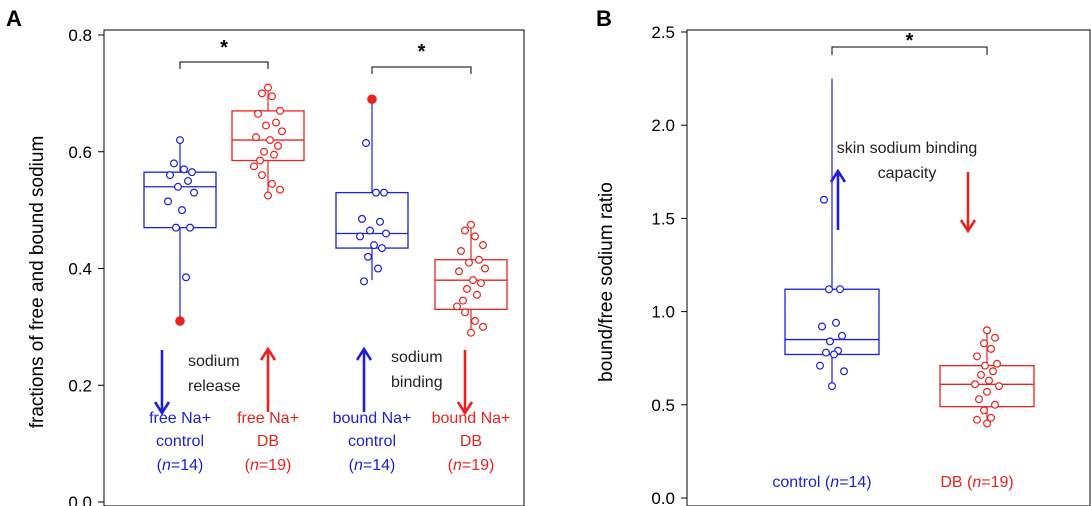  What do you see at coordinates (417, 370) in the screenshot?
I see `panel-a-annotation-binding: sodium binding` at bounding box center [417, 370].